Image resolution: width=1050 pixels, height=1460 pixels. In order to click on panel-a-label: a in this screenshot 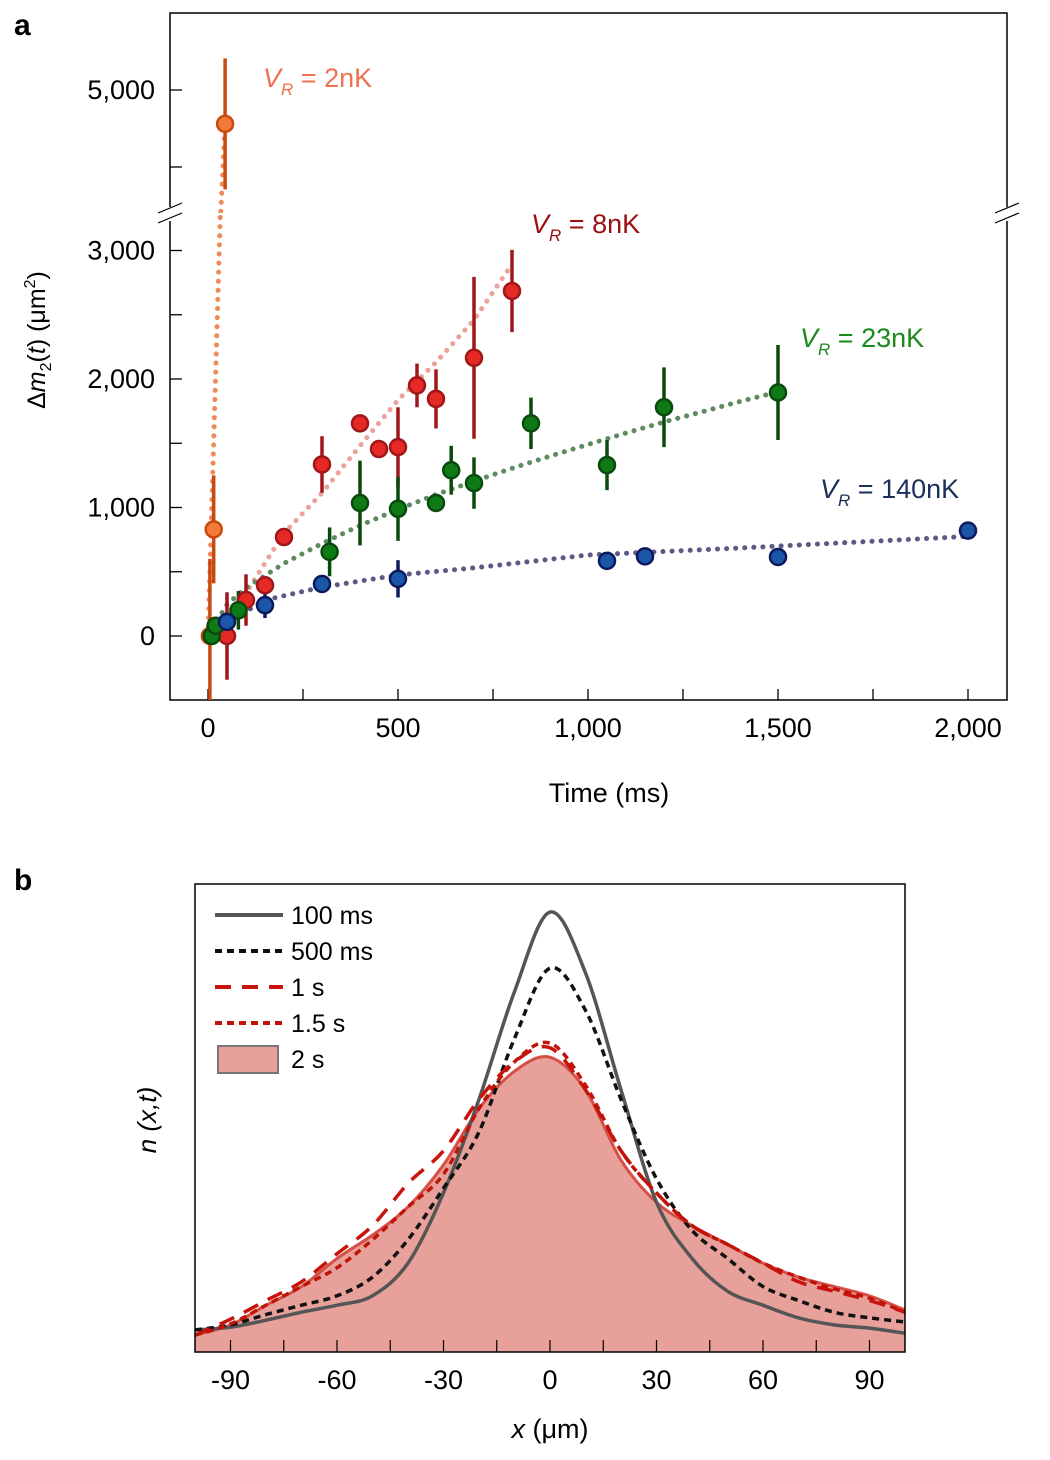, I will do `click(22, 25)`.